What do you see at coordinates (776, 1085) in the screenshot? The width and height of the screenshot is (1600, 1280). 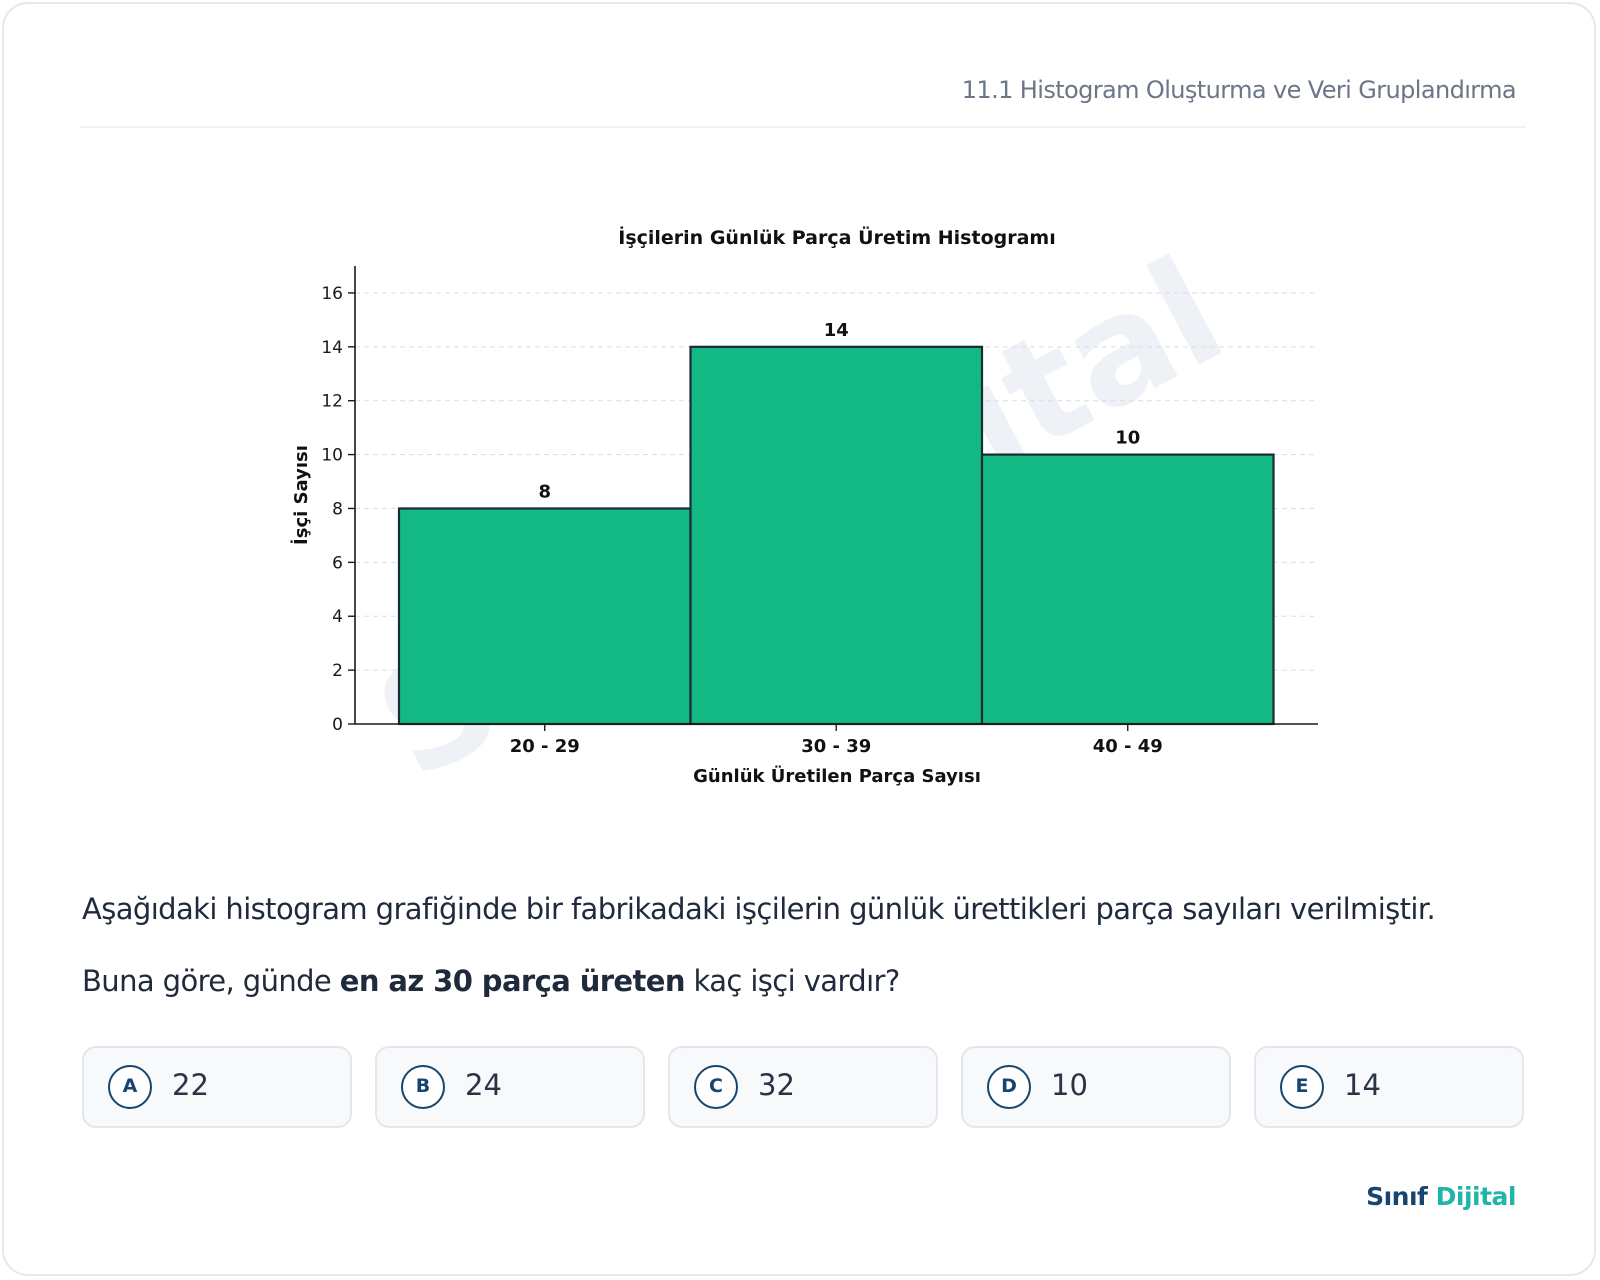 I see `option-value-c: 32` at bounding box center [776, 1085].